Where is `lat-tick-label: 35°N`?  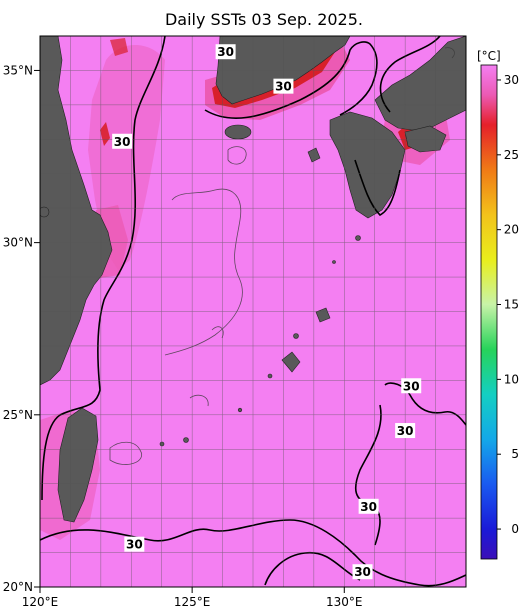 lat-tick-label: 35°N is located at coordinates (18, 70).